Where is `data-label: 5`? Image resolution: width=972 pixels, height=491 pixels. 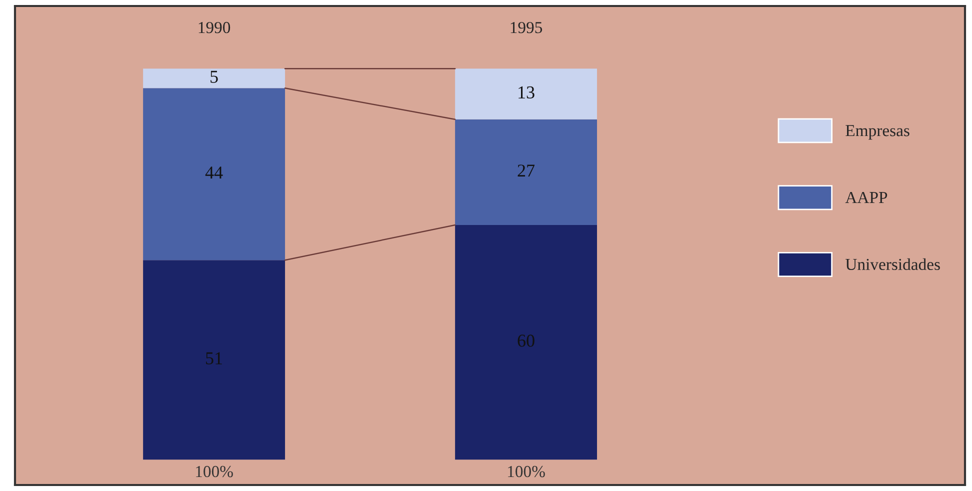
data-label: 5 is located at coordinates (214, 76).